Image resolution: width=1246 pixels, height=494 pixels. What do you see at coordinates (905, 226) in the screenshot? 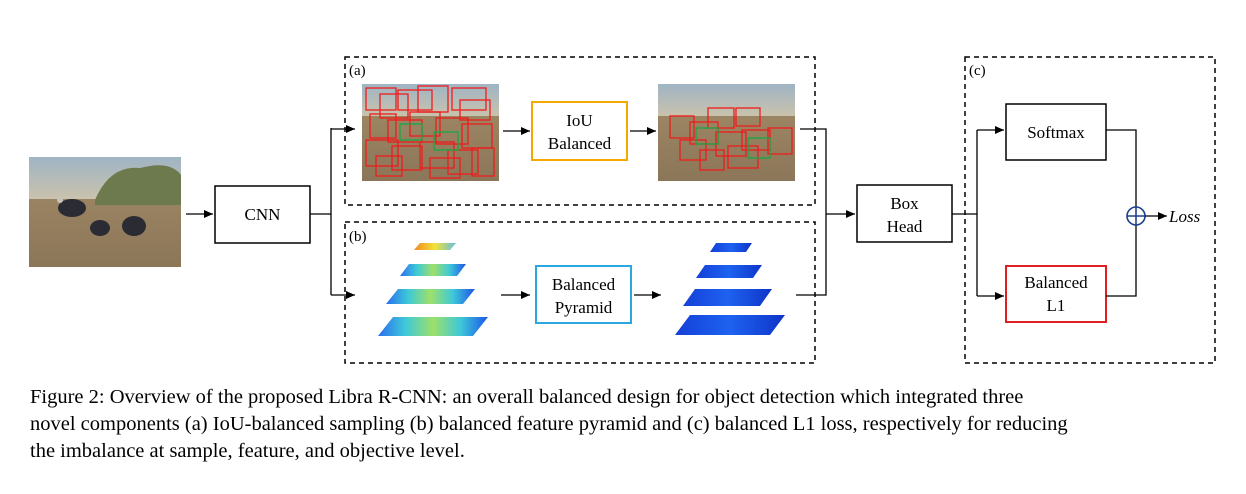
I see `box-head-label-2: Head` at bounding box center [905, 226].